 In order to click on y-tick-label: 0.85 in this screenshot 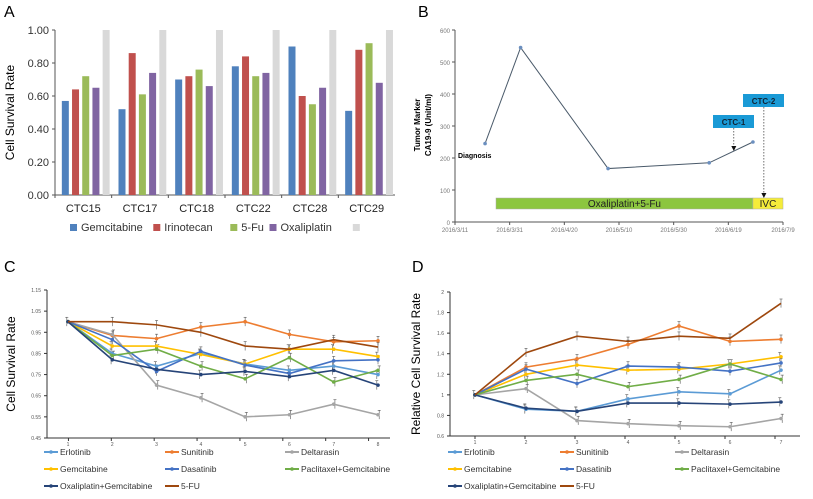, I will do `click(36, 354)`.